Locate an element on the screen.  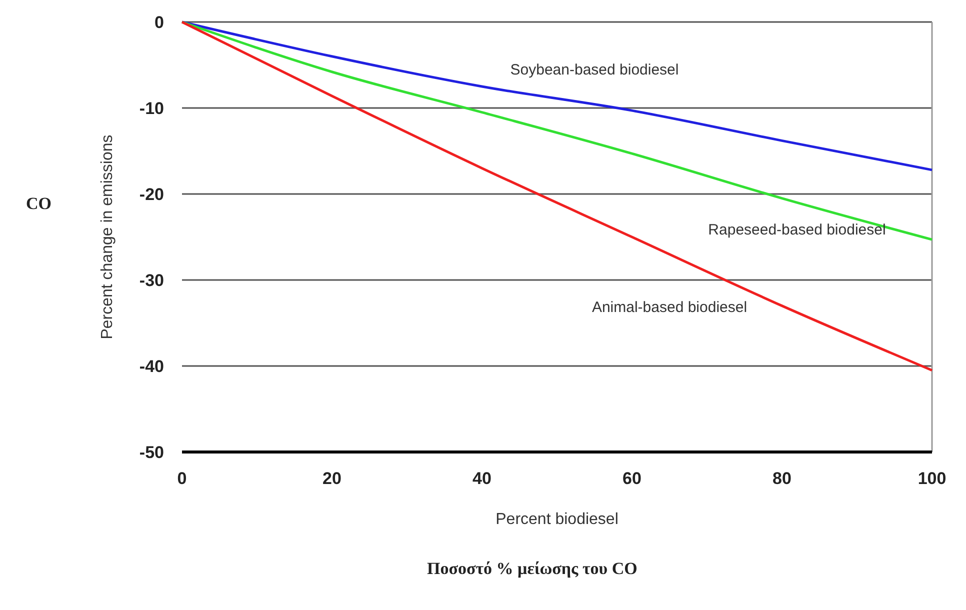
x-axis-title: Percent biodiesel is located at coordinates (557, 519).